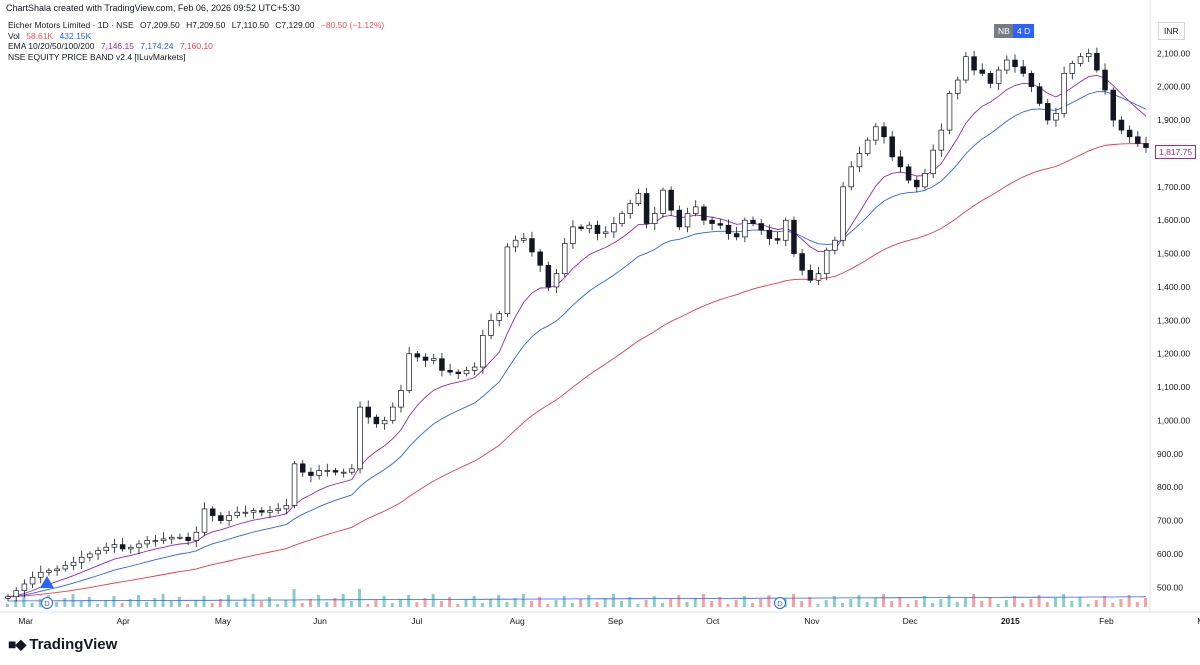 The image size is (1200, 665). Describe the element at coordinates (51, 46) in the screenshot. I see `ema-label: EMA 10/20/50/100/200` at that location.